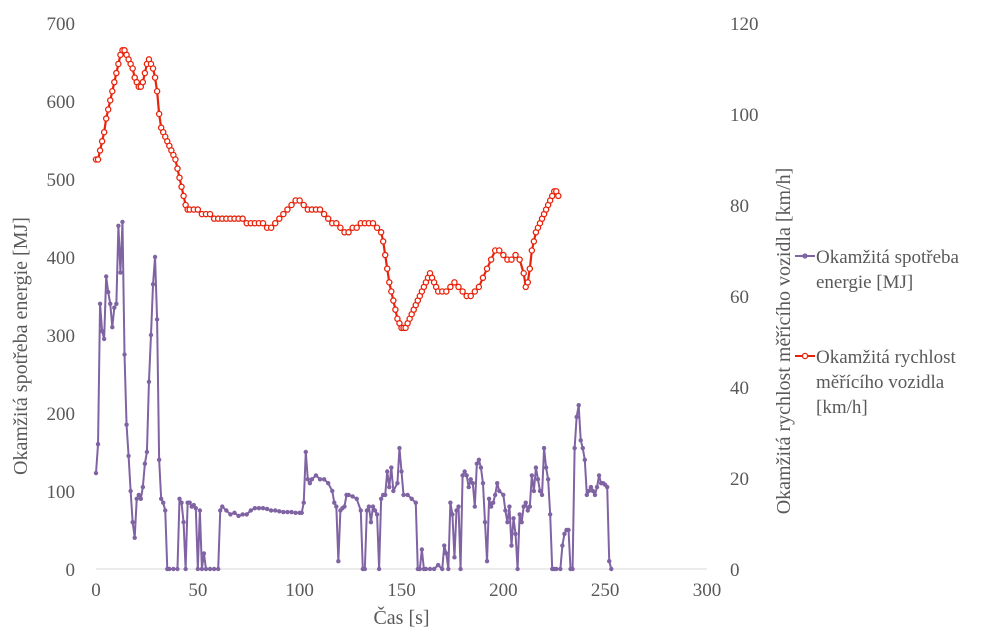  What do you see at coordinates (877, 270) in the screenshot?
I see `legend-item-energy: Okamžitá spotřeba energie [MJ]` at bounding box center [877, 270].